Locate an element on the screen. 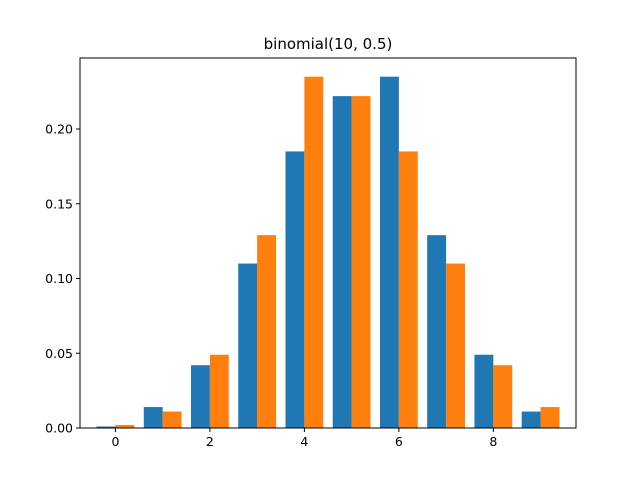  x-tick-label: 4 is located at coordinates (304, 441).